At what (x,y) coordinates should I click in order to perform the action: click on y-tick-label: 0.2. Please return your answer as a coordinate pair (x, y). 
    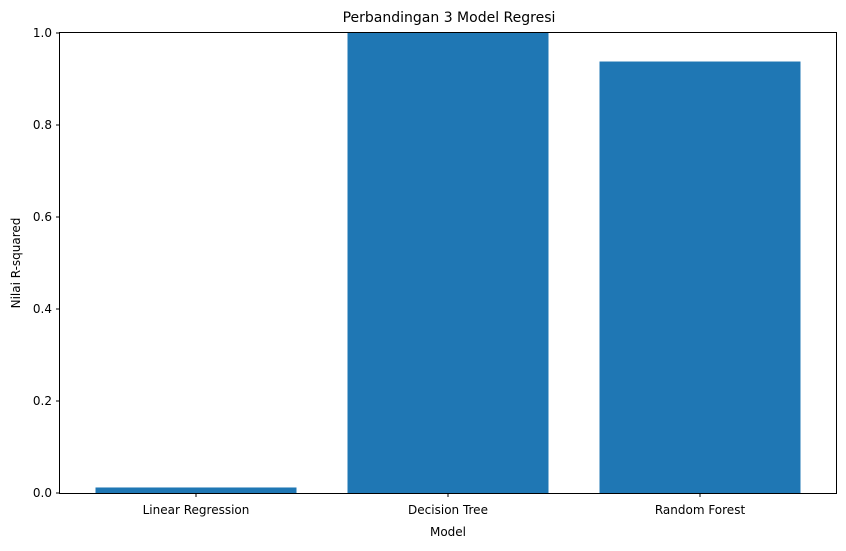
    Looking at the image, I should click on (42, 401).